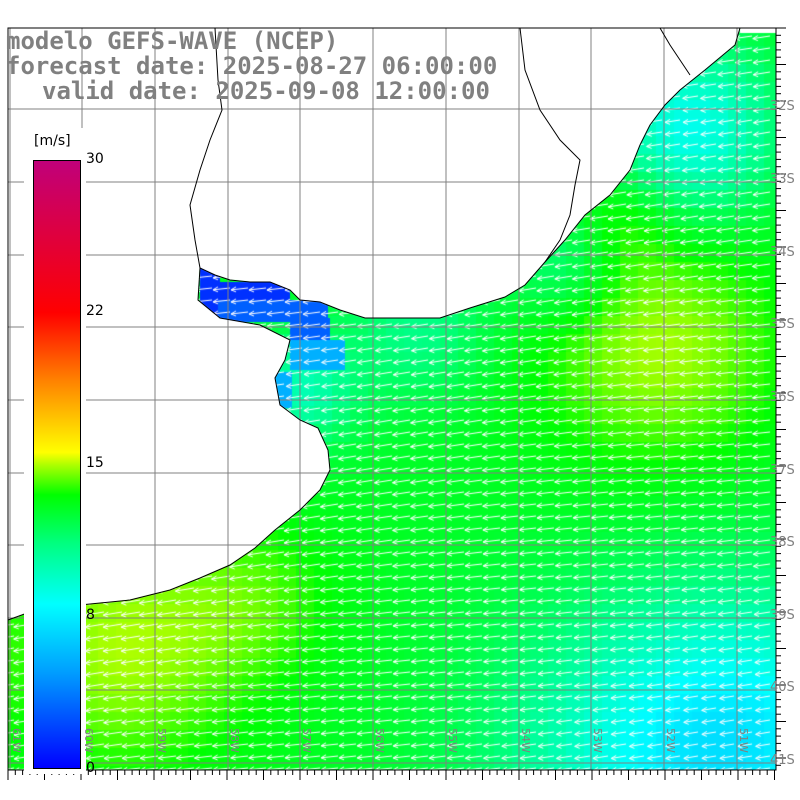 Image resolution: width=800 pixels, height=800 pixels. What do you see at coordinates (379, 740) in the screenshot?
I see `lon-label: 56W` at bounding box center [379, 740].